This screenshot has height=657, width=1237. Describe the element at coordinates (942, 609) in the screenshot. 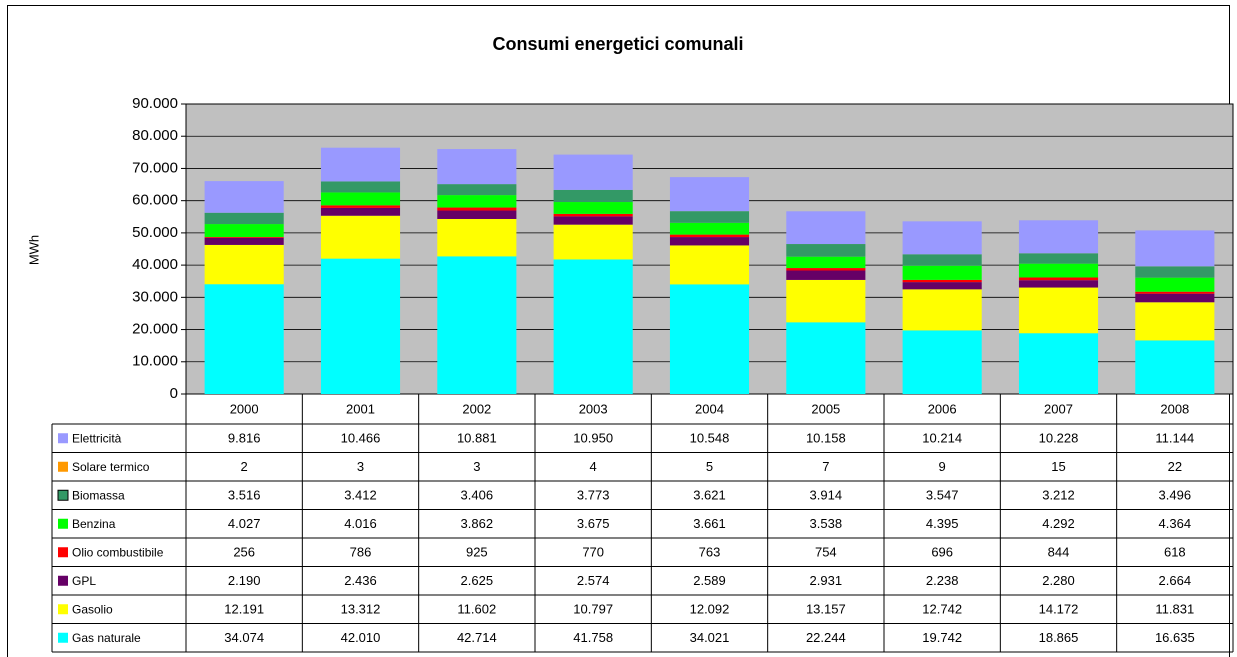

I see `data-label: 12.742` at that location.